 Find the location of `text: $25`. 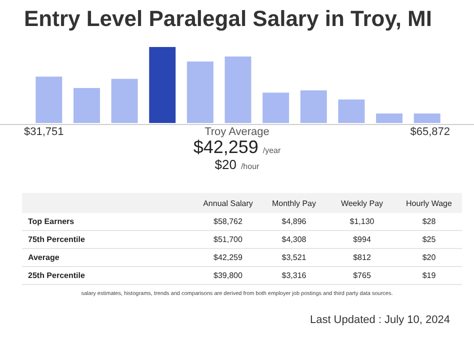

text: $25 is located at coordinates (429, 239).